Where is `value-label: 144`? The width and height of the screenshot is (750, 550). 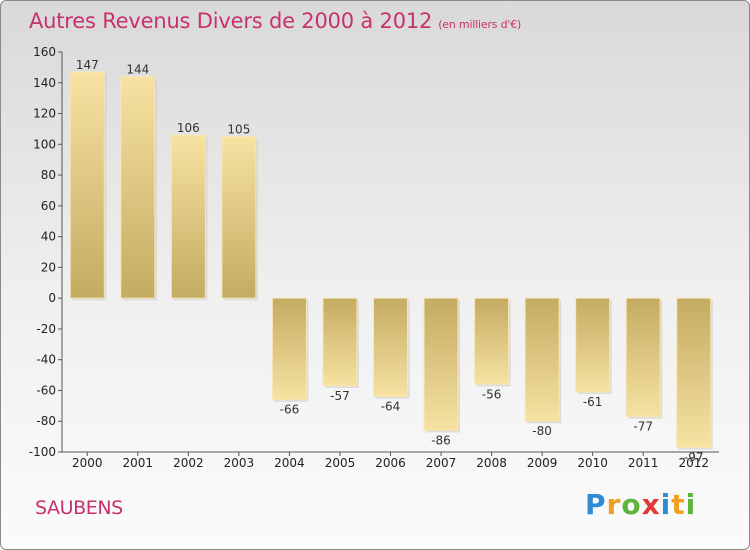
value-label: 144 is located at coordinates (137, 70).